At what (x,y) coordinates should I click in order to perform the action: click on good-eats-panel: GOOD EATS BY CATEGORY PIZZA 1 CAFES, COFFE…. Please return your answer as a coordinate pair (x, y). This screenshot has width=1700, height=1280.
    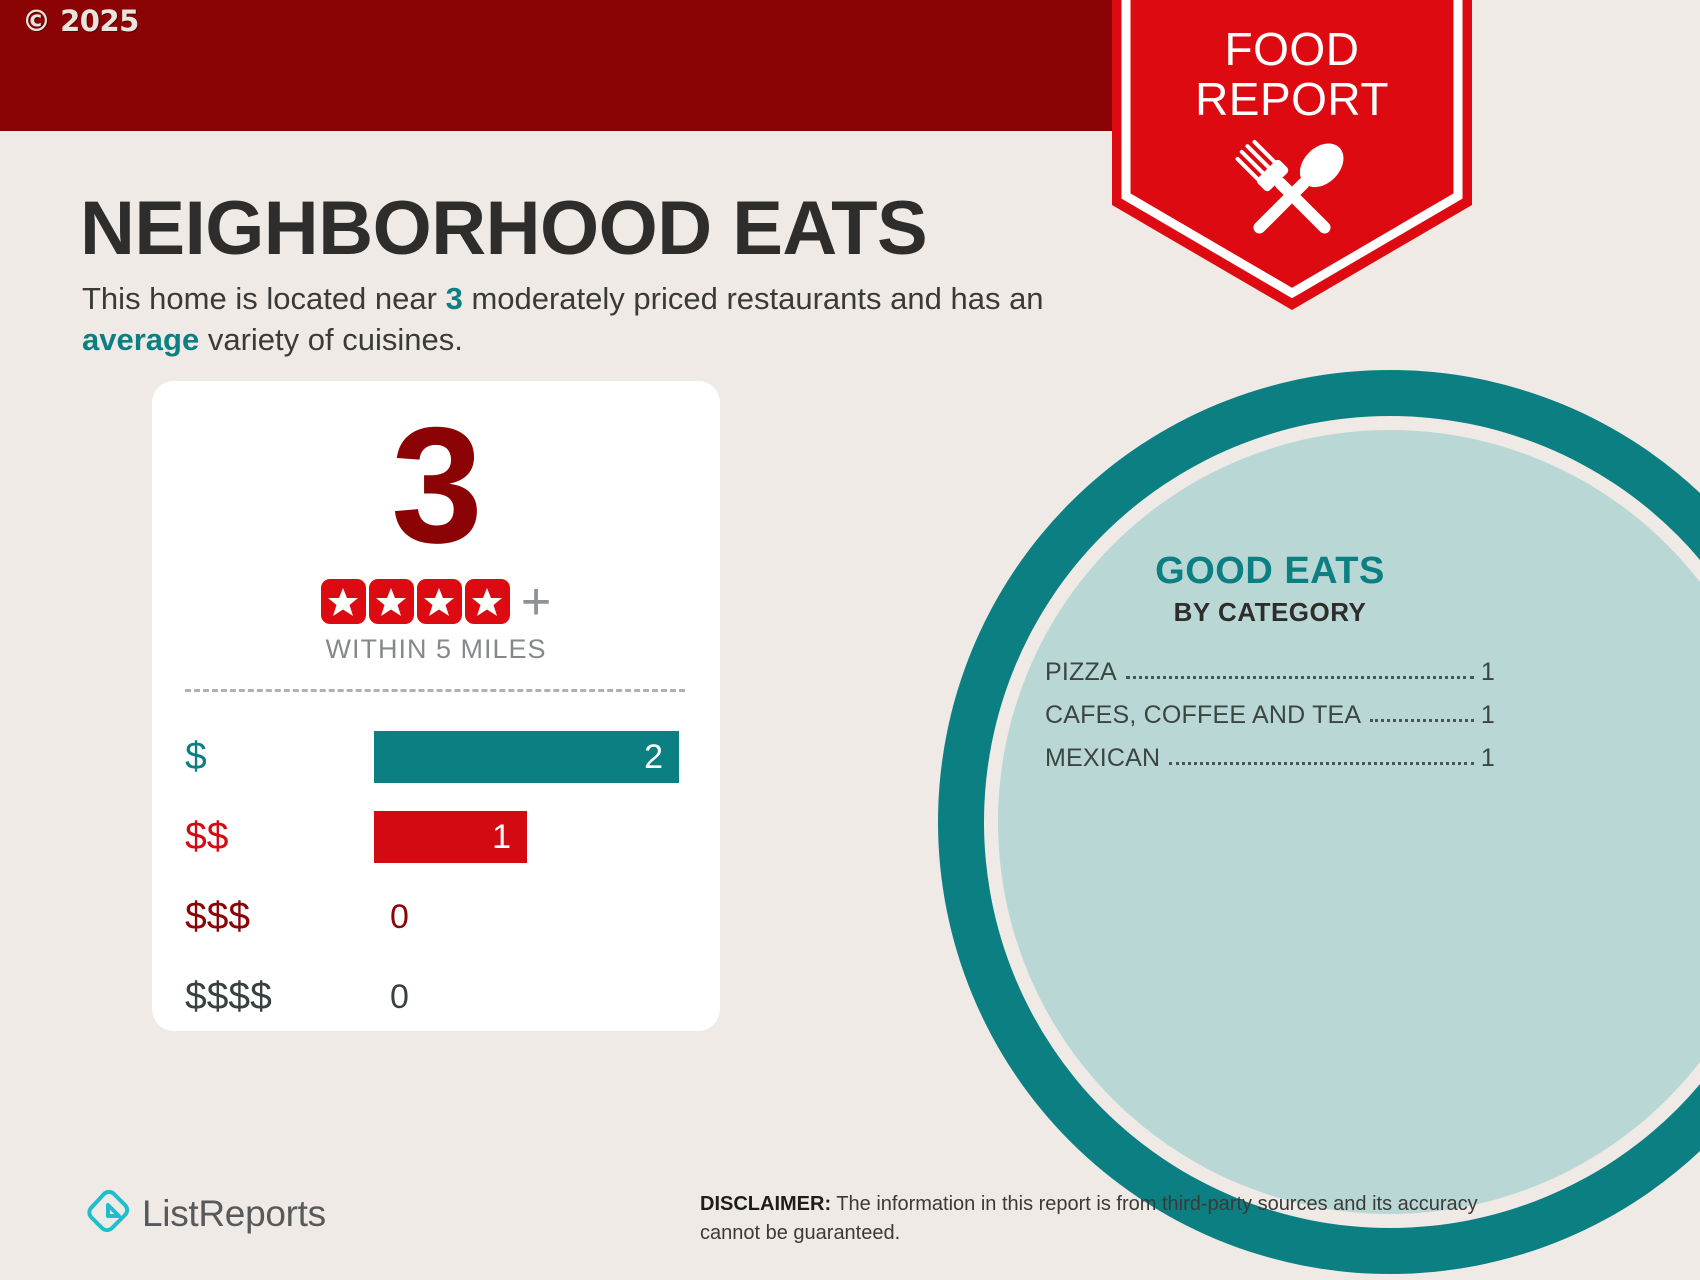
    Looking at the image, I should click on (1270, 668).